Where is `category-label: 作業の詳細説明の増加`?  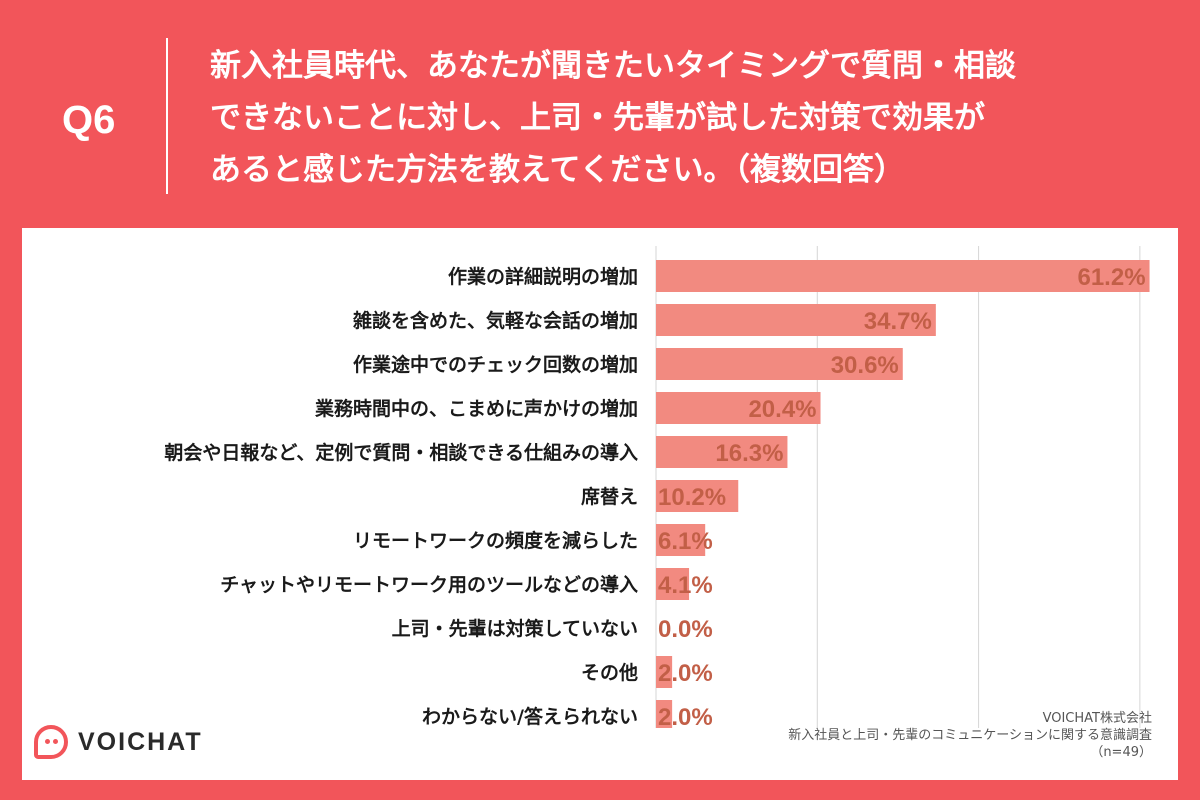
category-label: 作業の詳細説明の増加 is located at coordinates (543, 276).